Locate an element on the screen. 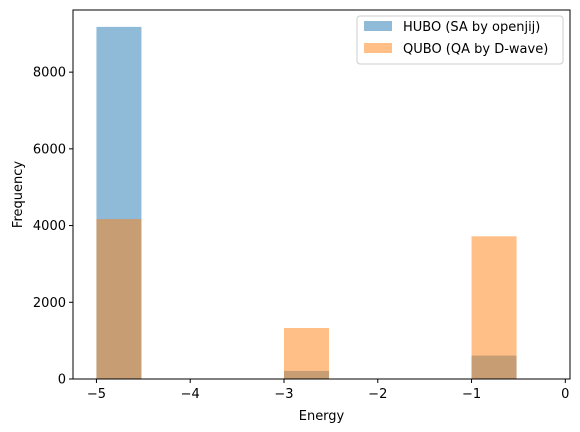 The width and height of the screenshot is (580, 432). y-tick-label: 0 is located at coordinates (62, 380).